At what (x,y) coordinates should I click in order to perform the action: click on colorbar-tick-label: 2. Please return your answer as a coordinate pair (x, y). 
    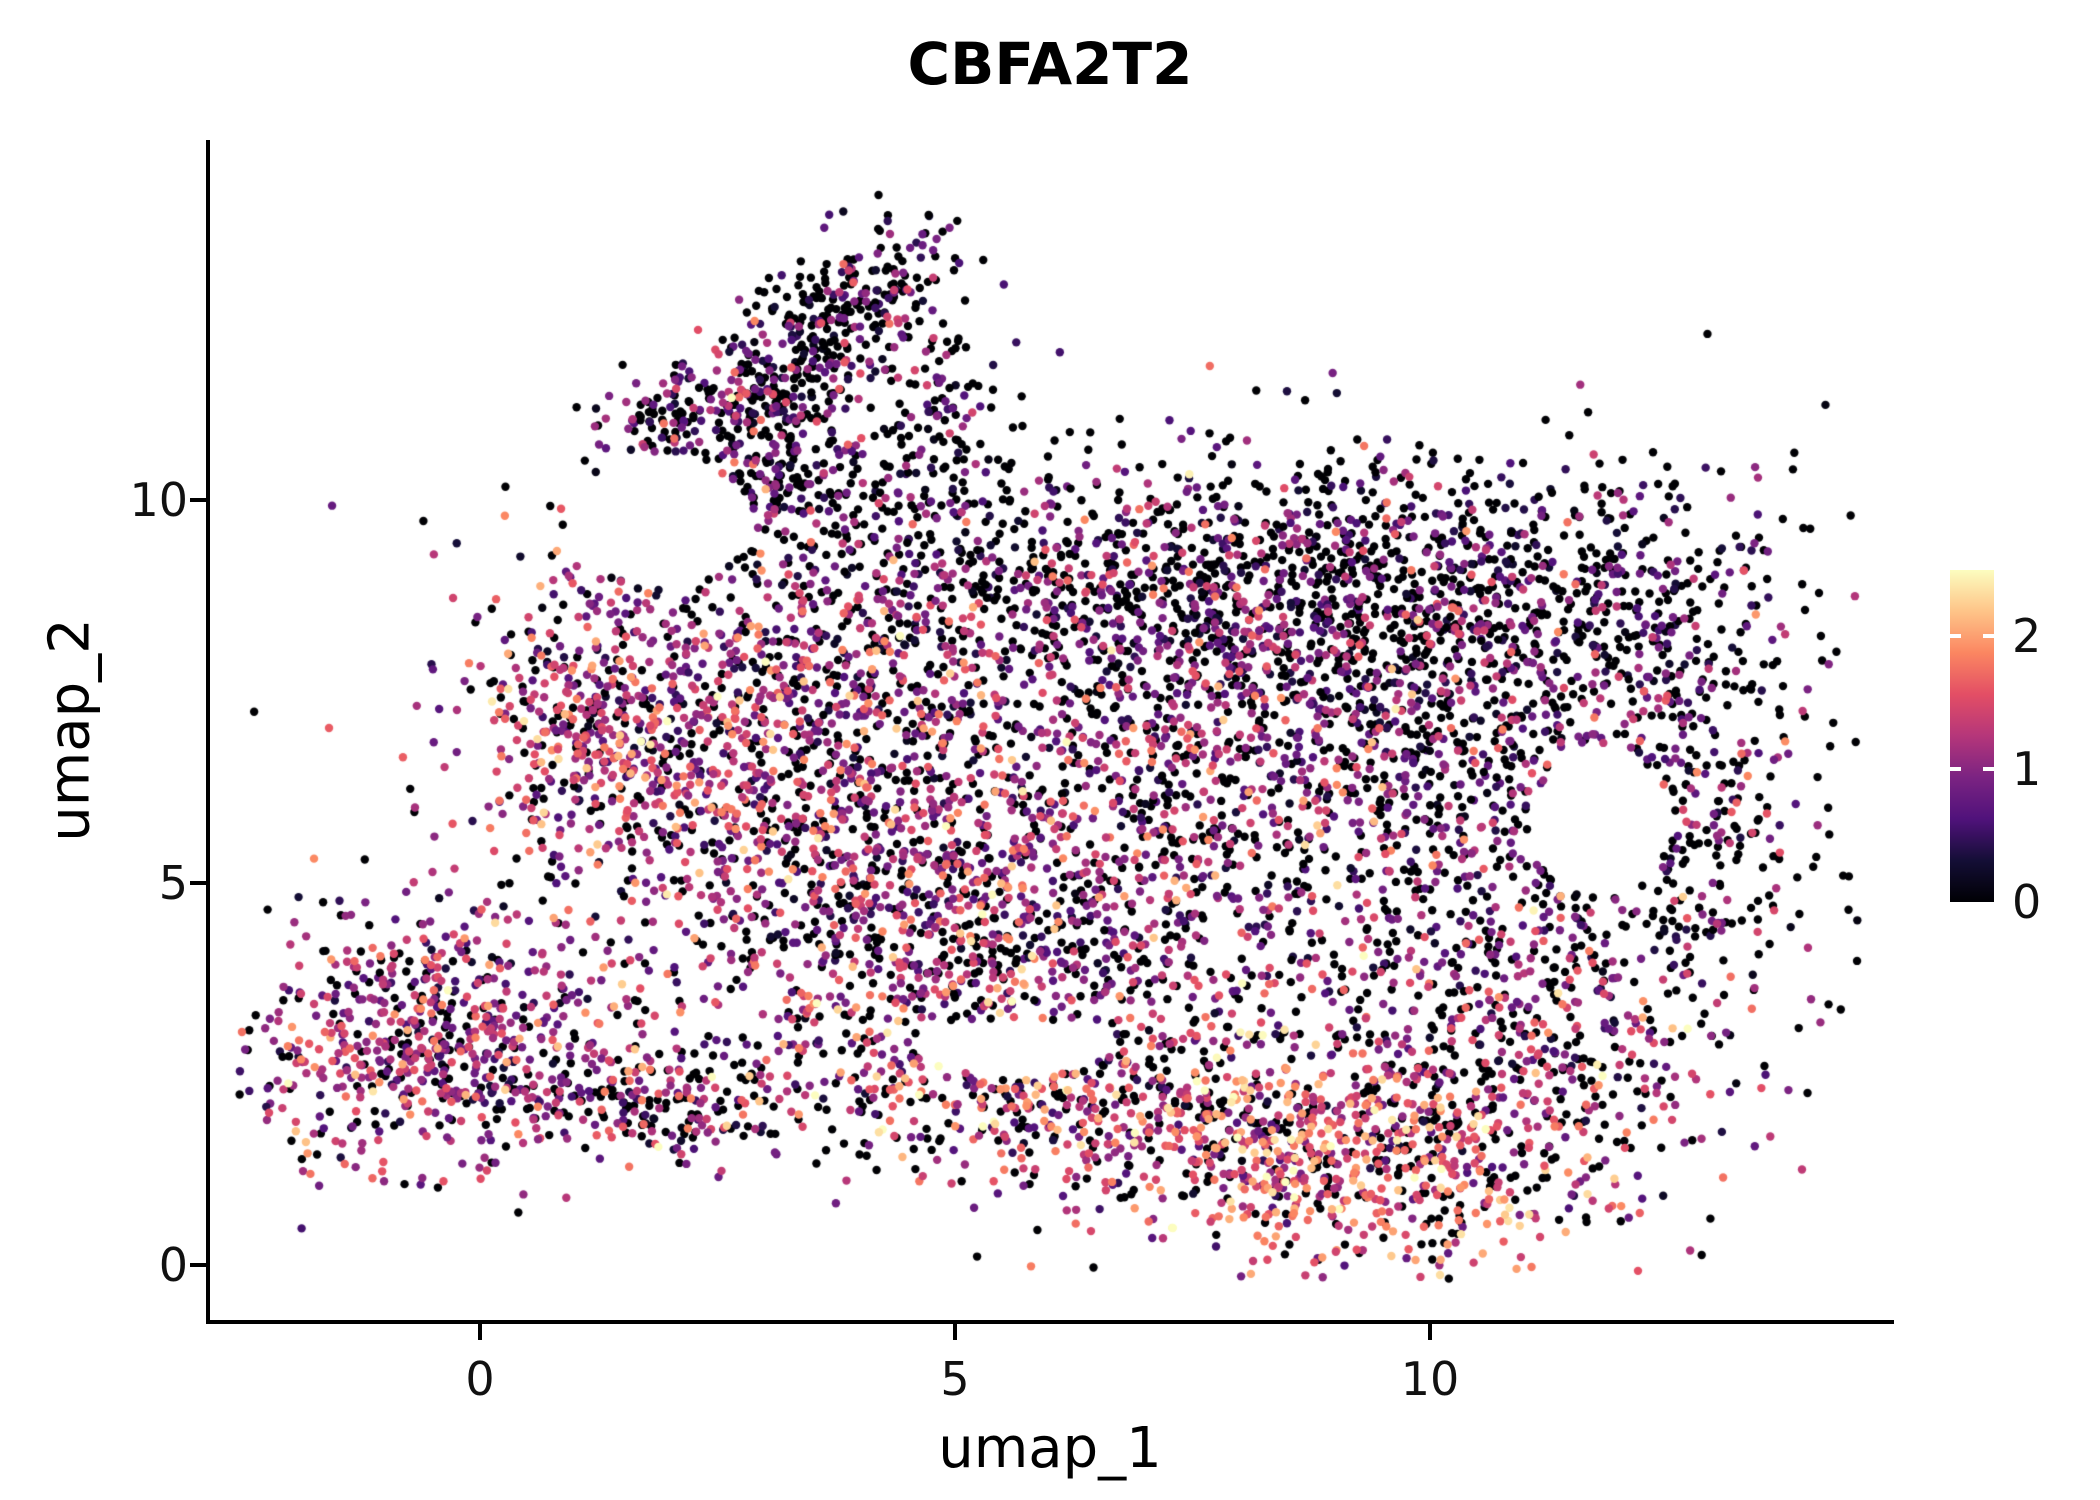
    Looking at the image, I should click on (2027, 636).